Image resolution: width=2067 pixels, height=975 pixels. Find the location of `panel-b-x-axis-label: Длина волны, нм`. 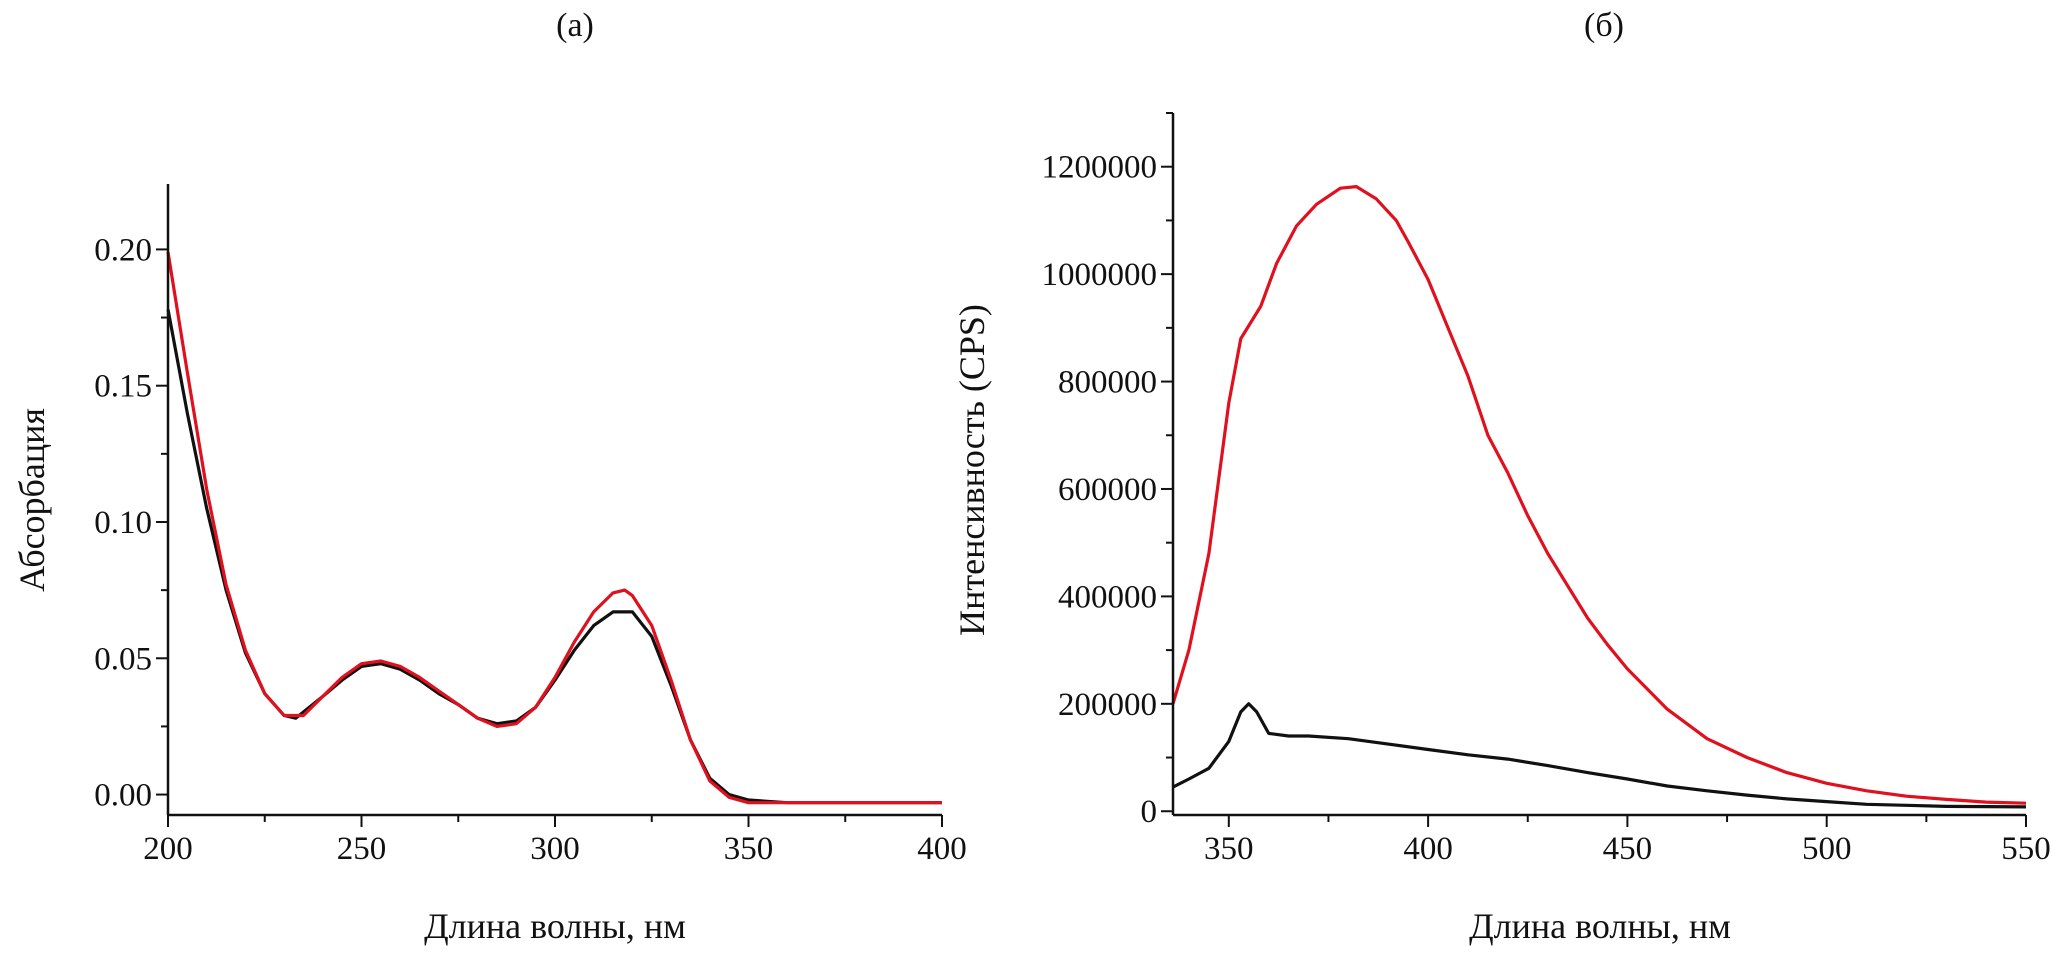

panel-b-x-axis-label: Длина волны, нм is located at coordinates (1600, 926).